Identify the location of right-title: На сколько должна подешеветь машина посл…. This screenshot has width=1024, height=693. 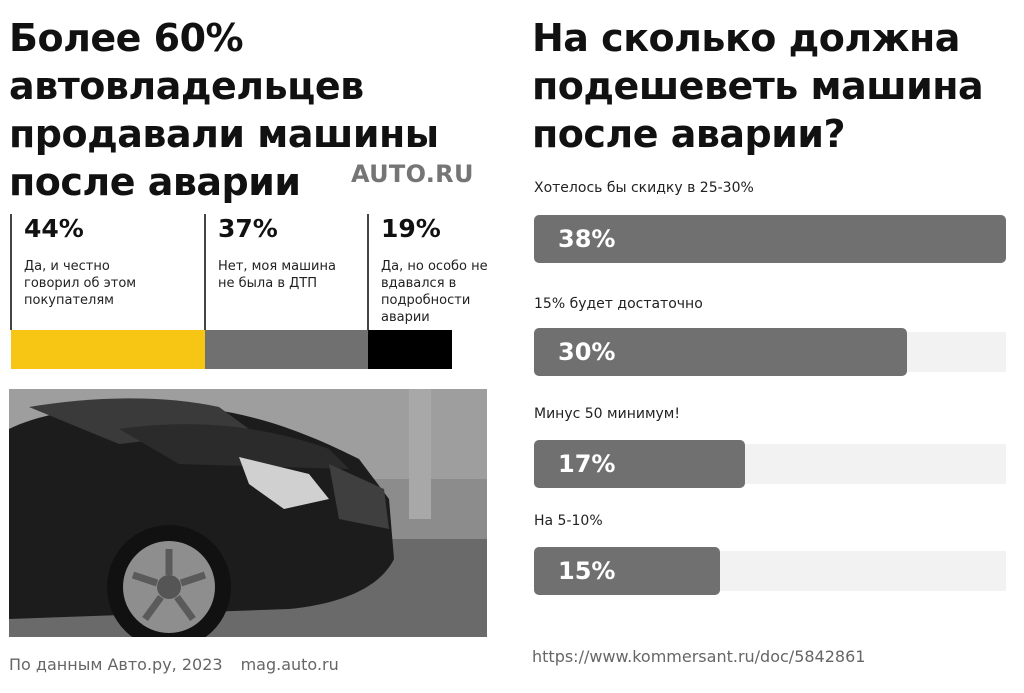
(772, 86).